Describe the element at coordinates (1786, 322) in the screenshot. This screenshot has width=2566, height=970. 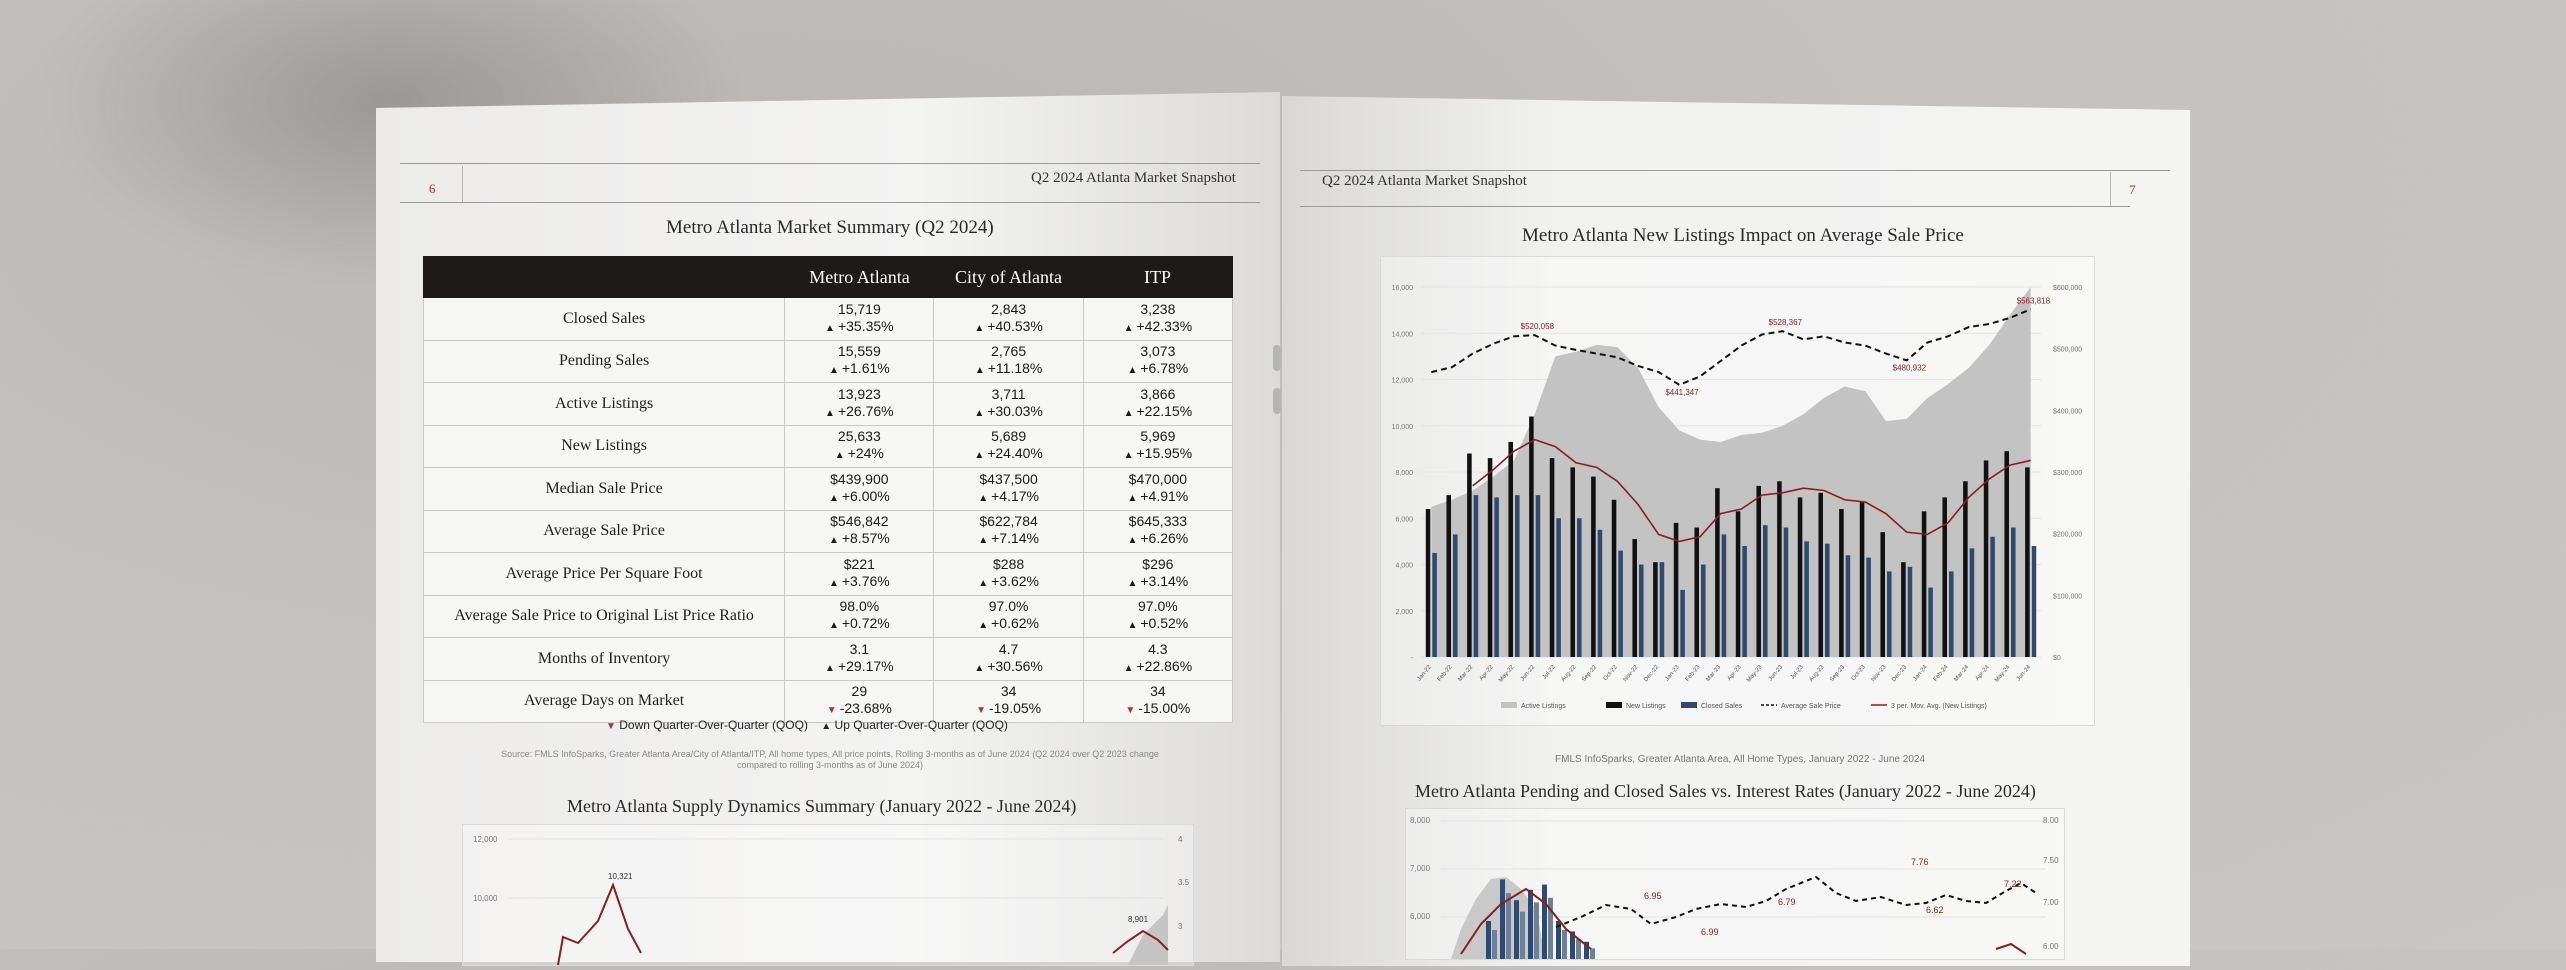
I see `price-annotation: $528,367` at that location.